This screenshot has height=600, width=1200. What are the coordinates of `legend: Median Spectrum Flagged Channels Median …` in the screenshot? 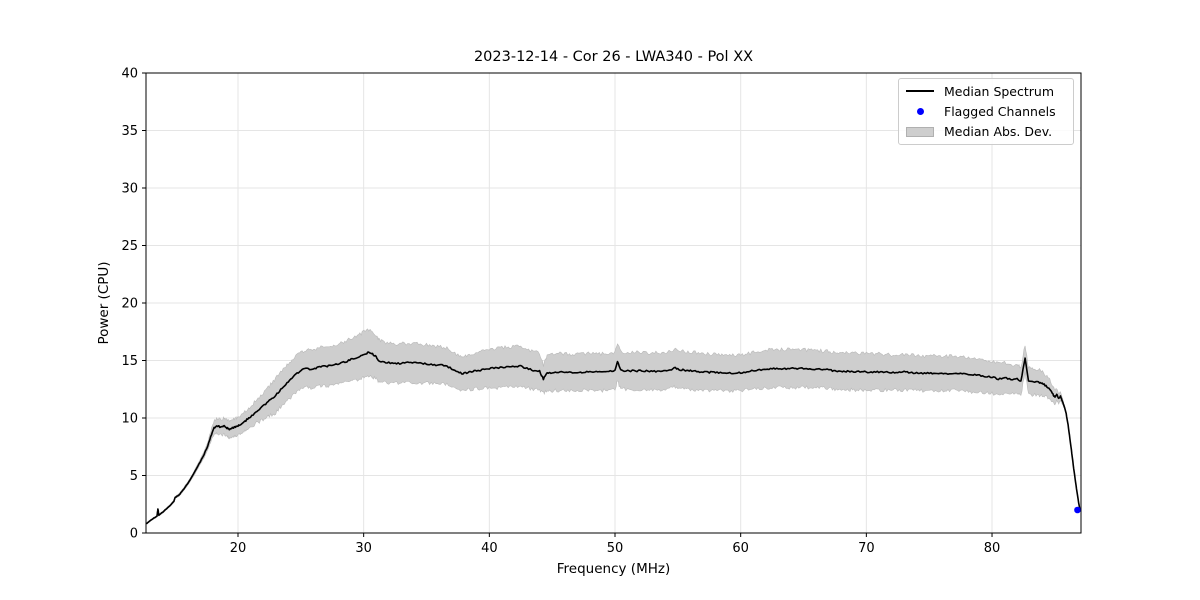 It's located at (986, 111).